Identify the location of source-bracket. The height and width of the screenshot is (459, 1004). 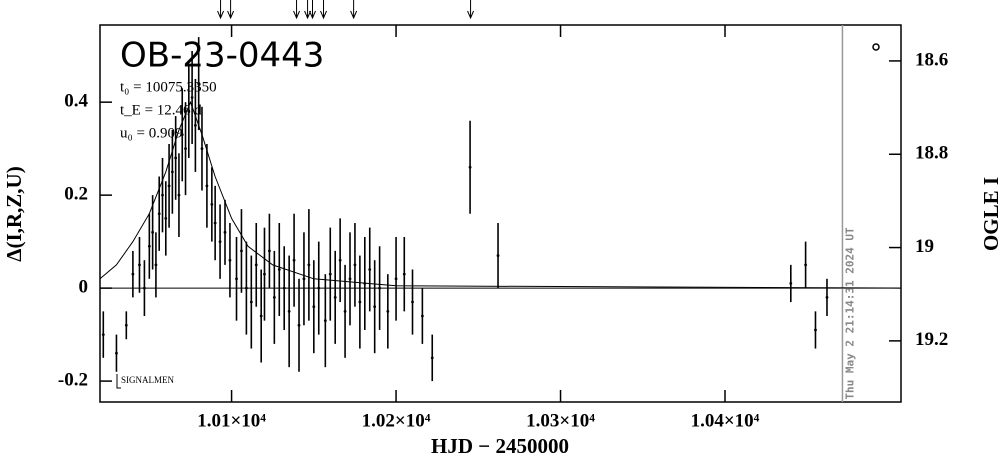
(118, 381).